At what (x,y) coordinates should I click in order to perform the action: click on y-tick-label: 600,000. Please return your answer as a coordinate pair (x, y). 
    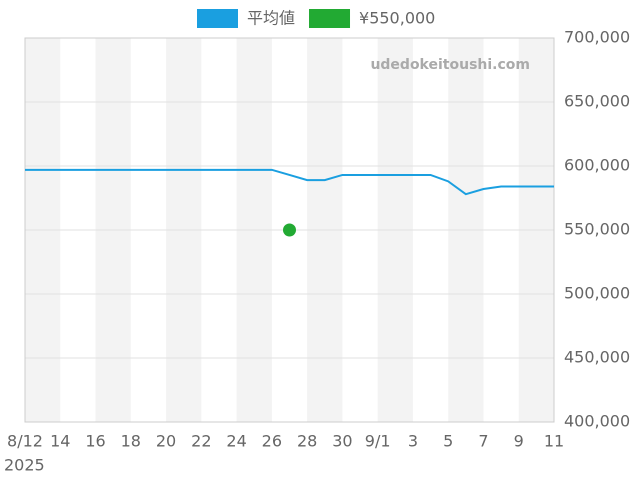
    Looking at the image, I should click on (597, 165).